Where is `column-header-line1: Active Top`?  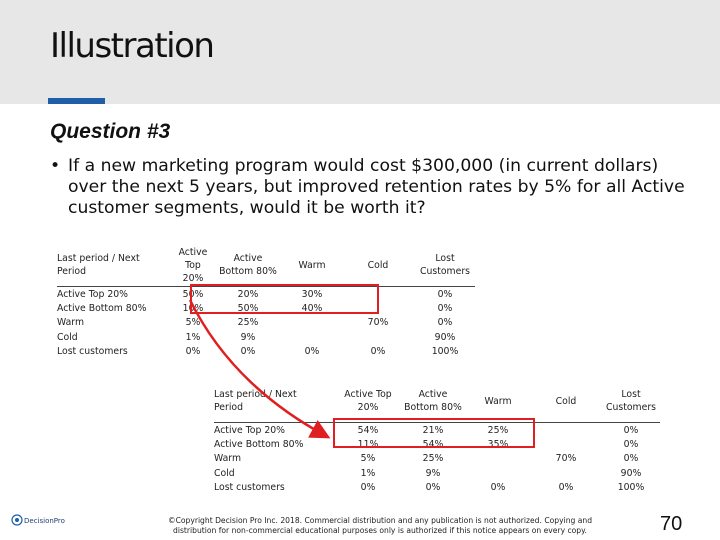
column-header-line1: Active Top is located at coordinates (193, 258).